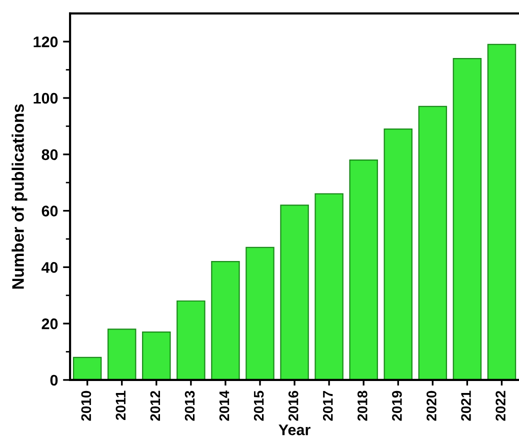 The height and width of the screenshot is (447, 519). Describe the element at coordinates (189, 405) in the screenshot. I see `x-tick-label: 2013` at that location.